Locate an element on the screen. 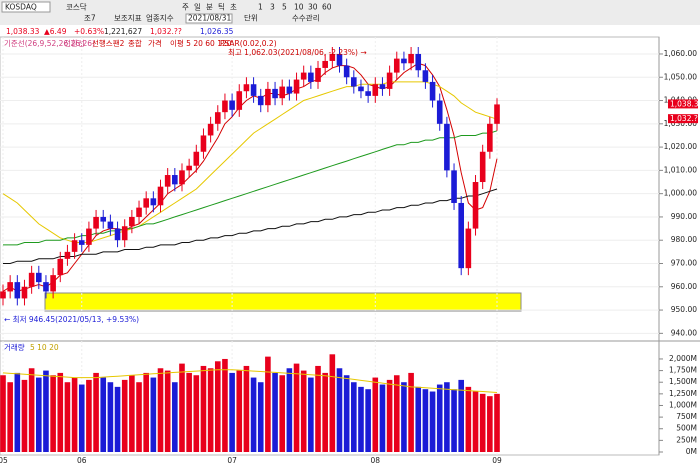 The height and width of the screenshot is (471, 700). period: 초 is located at coordinates (233, 7).